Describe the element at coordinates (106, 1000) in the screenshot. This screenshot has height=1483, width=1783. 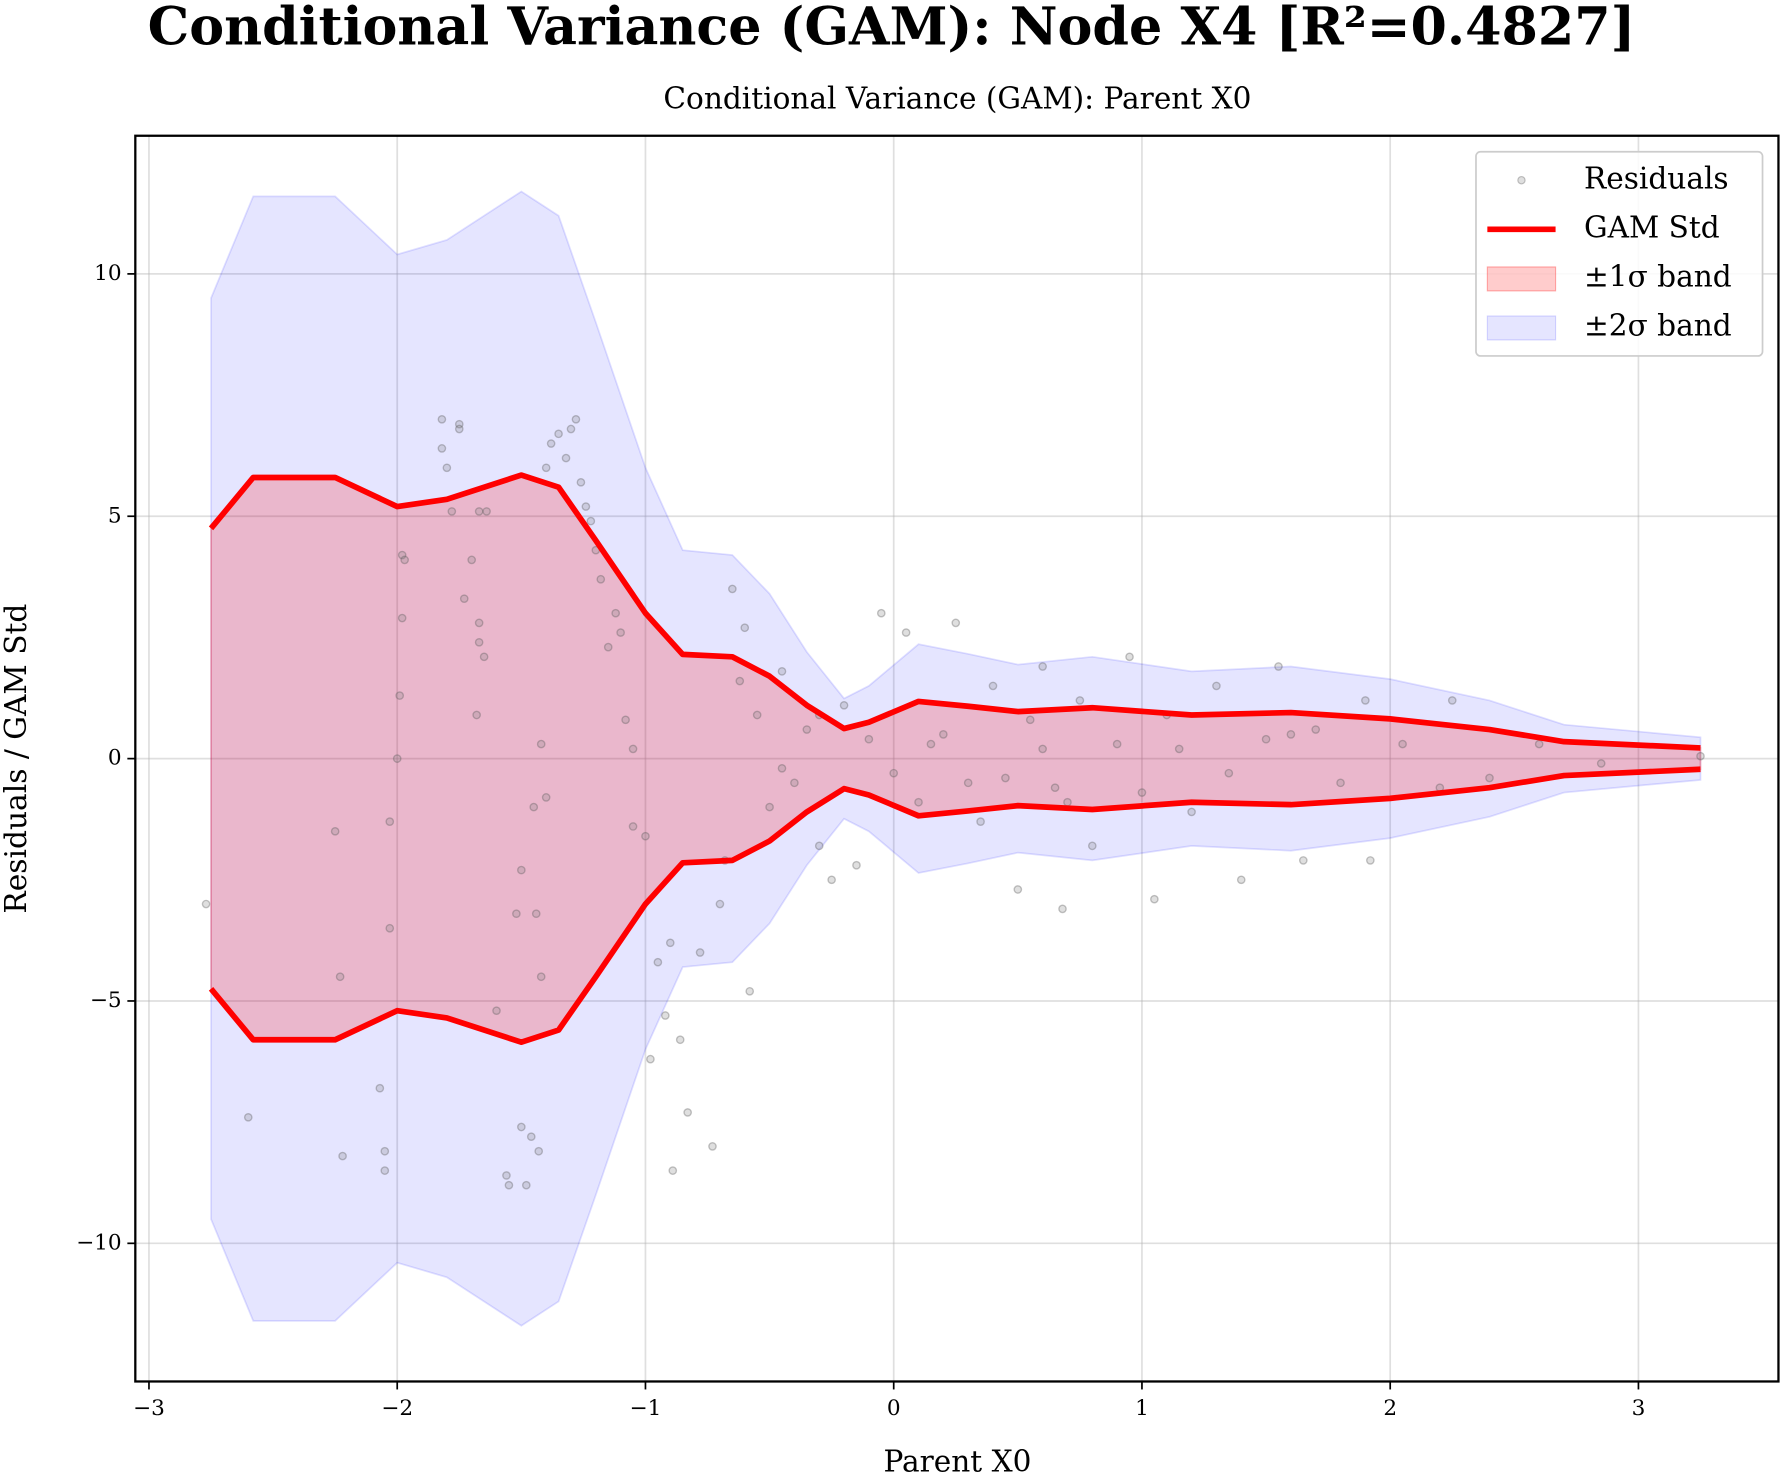
I see `y-tick-label: −5` at that location.